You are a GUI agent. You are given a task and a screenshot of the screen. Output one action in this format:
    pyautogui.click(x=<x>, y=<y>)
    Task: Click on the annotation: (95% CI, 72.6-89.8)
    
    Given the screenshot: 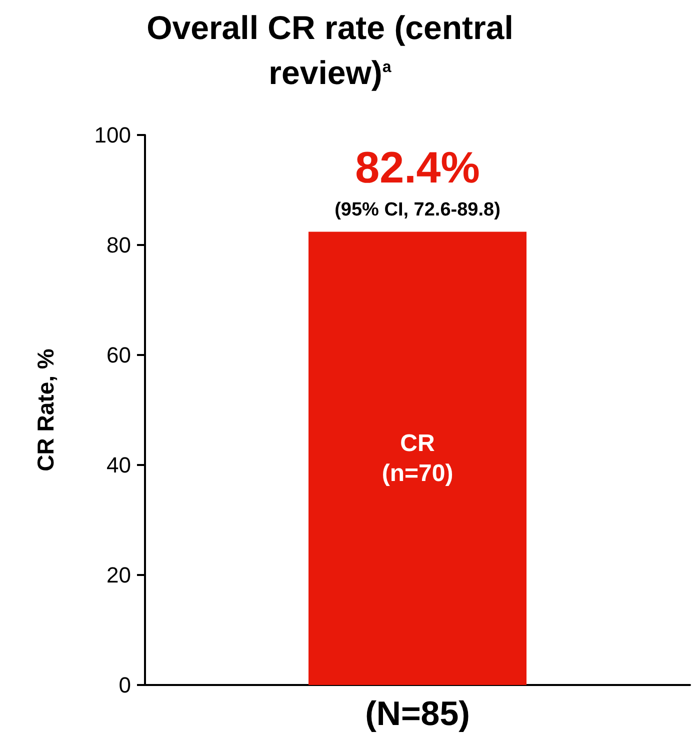 What is the action you would take?
    pyautogui.click(x=417, y=209)
    